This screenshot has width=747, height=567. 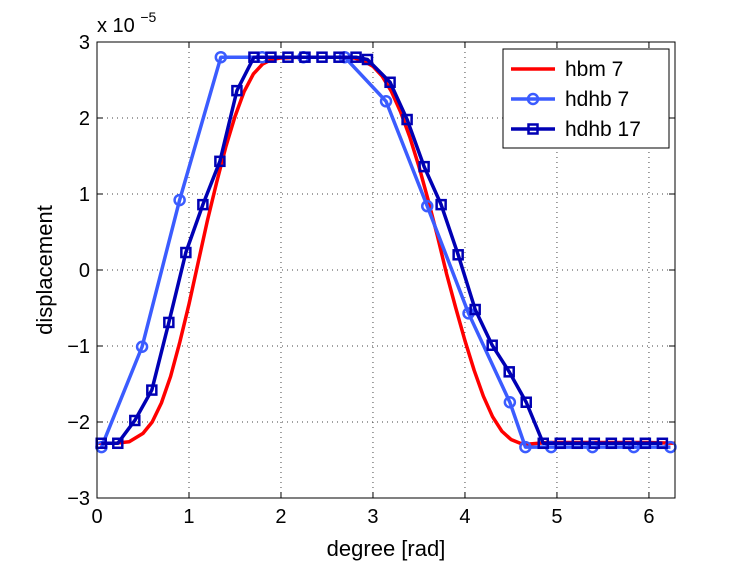 I want to click on x-axis-label: degree [rad], so click(x=386, y=548).